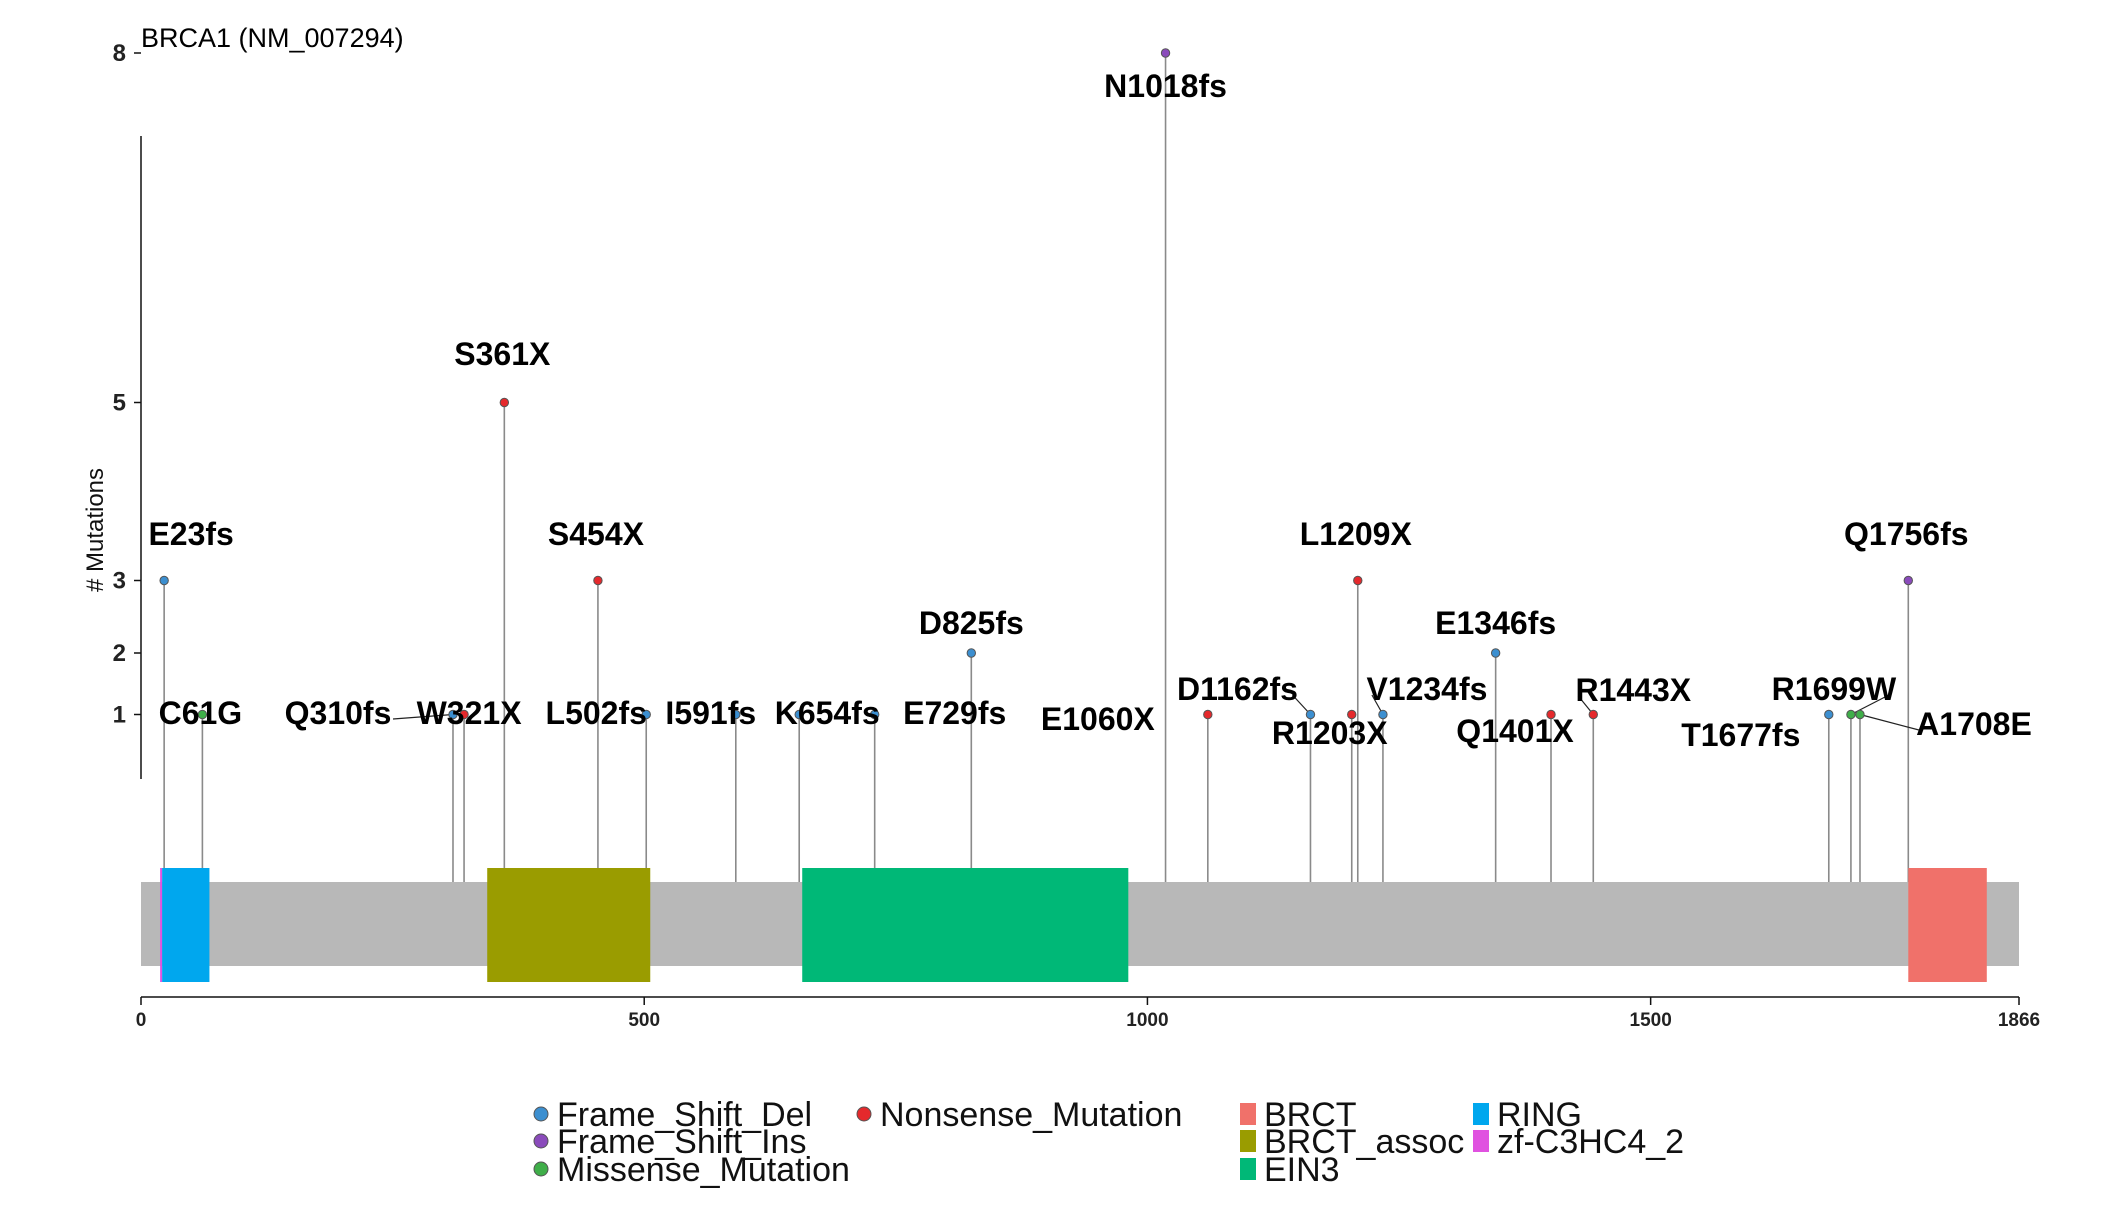 This screenshot has width=2128, height=1214. Describe the element at coordinates (1310, 1115) in the screenshot. I see `legend-label-brct: BRCT` at that location.